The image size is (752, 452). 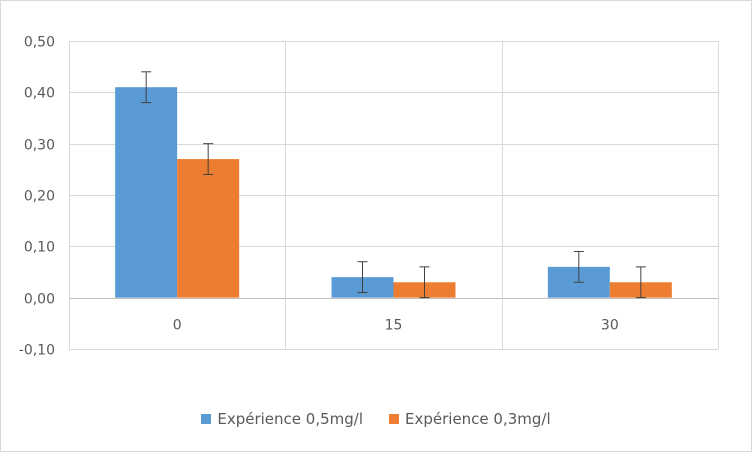 I want to click on legend-item-series-1: Expérience 0,5mg/l, so click(x=282, y=419).